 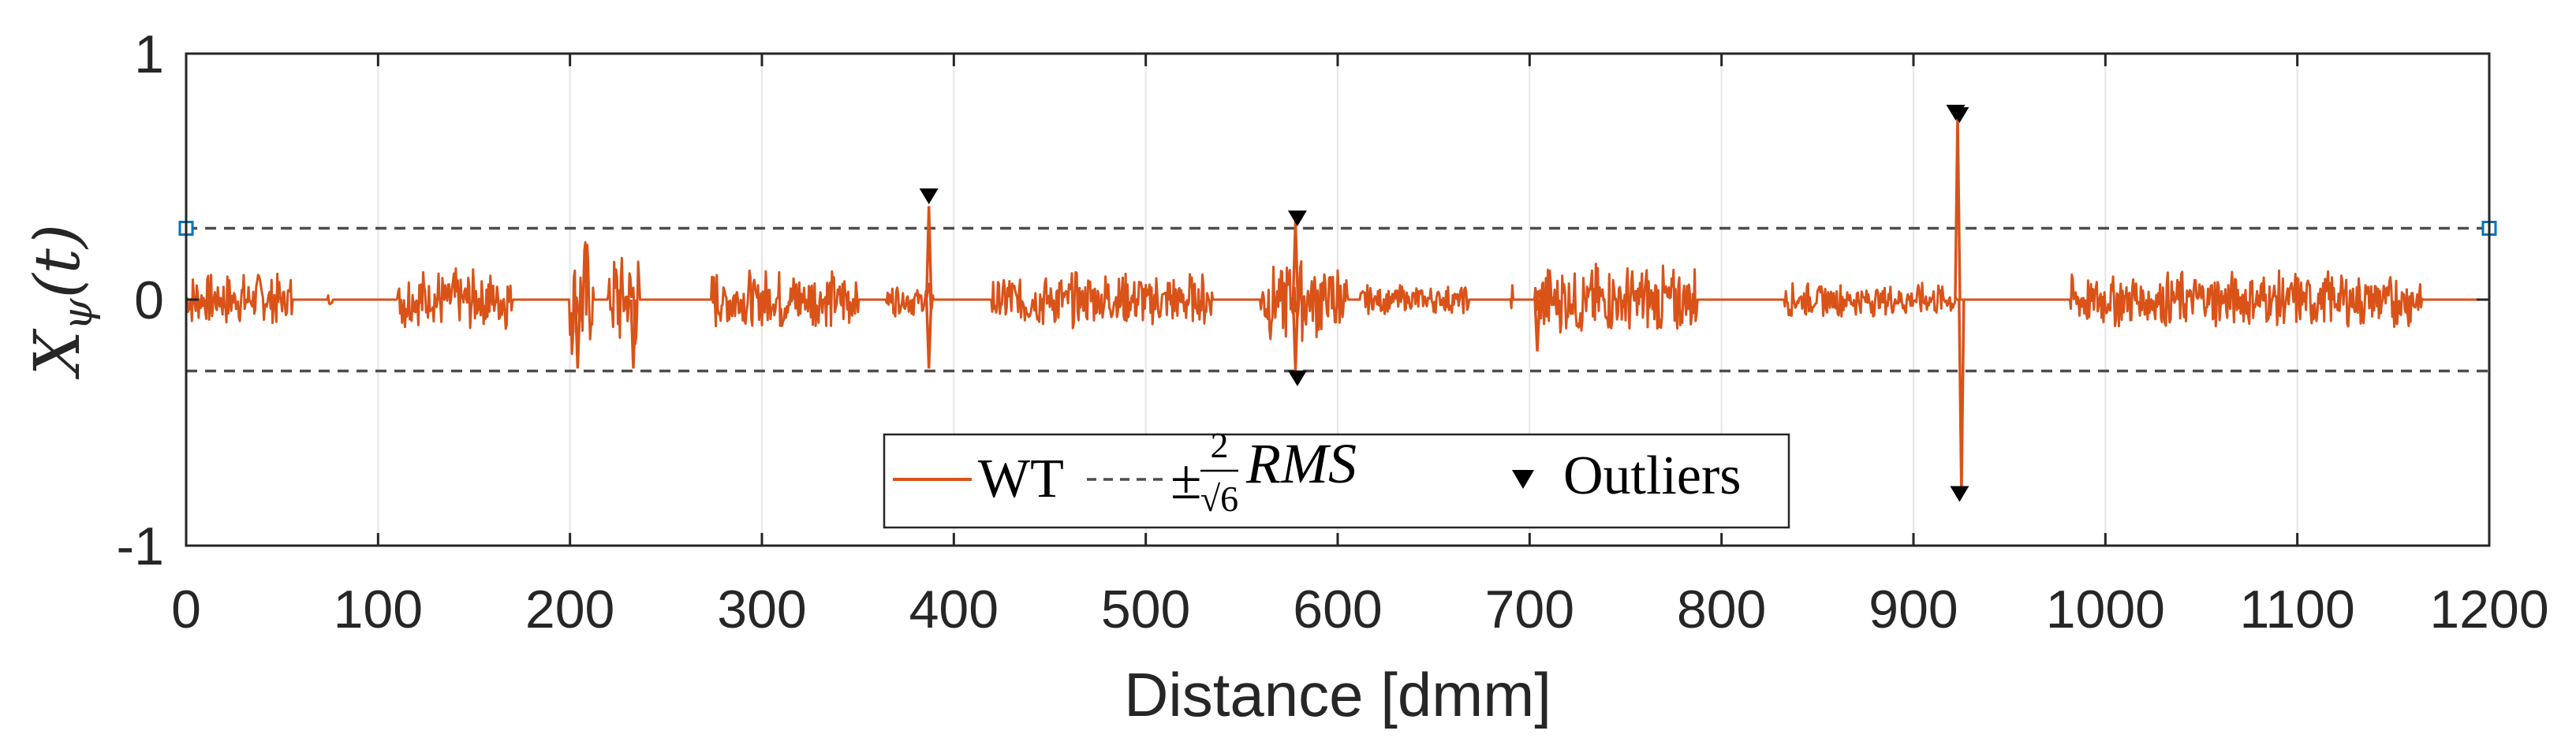 I want to click on x-tick-label: 600, so click(x=1337, y=609).